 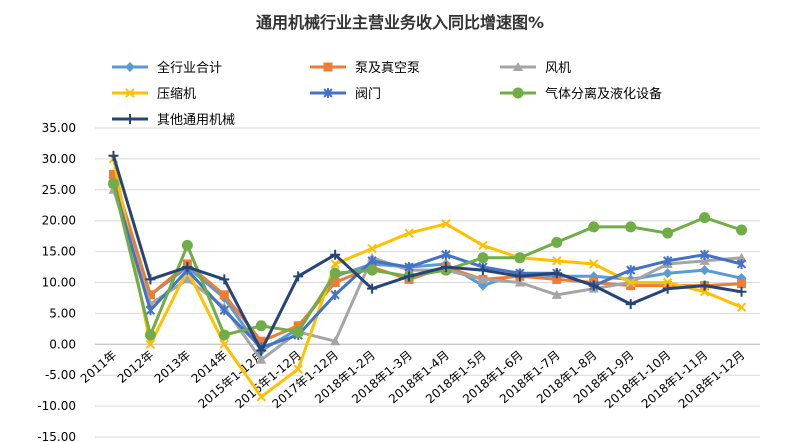 What do you see at coordinates (62, 344) in the screenshot?
I see `y-tick-label: 0.00` at bounding box center [62, 344].